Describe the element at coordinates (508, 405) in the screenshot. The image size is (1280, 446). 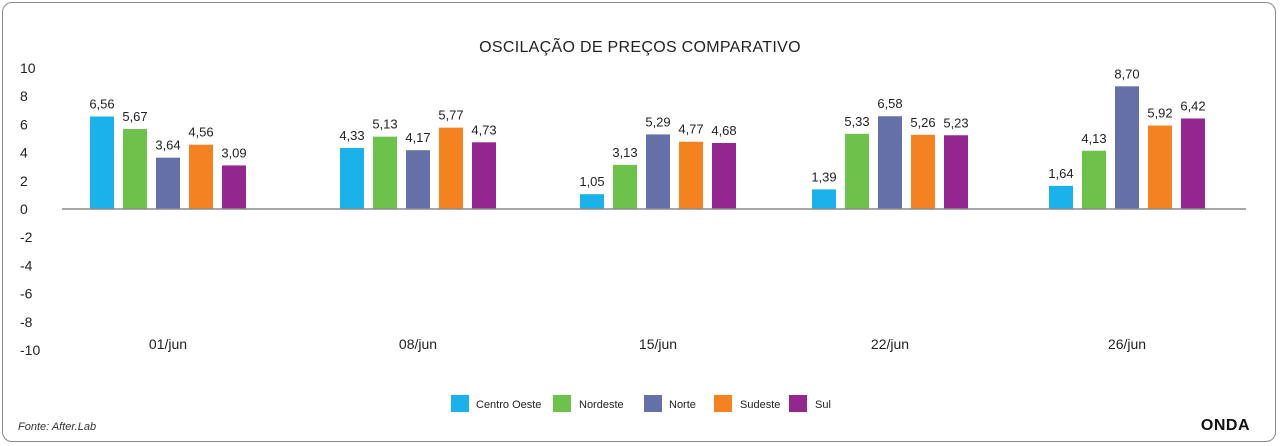
I see `legend-label: Centro Oeste` at that location.